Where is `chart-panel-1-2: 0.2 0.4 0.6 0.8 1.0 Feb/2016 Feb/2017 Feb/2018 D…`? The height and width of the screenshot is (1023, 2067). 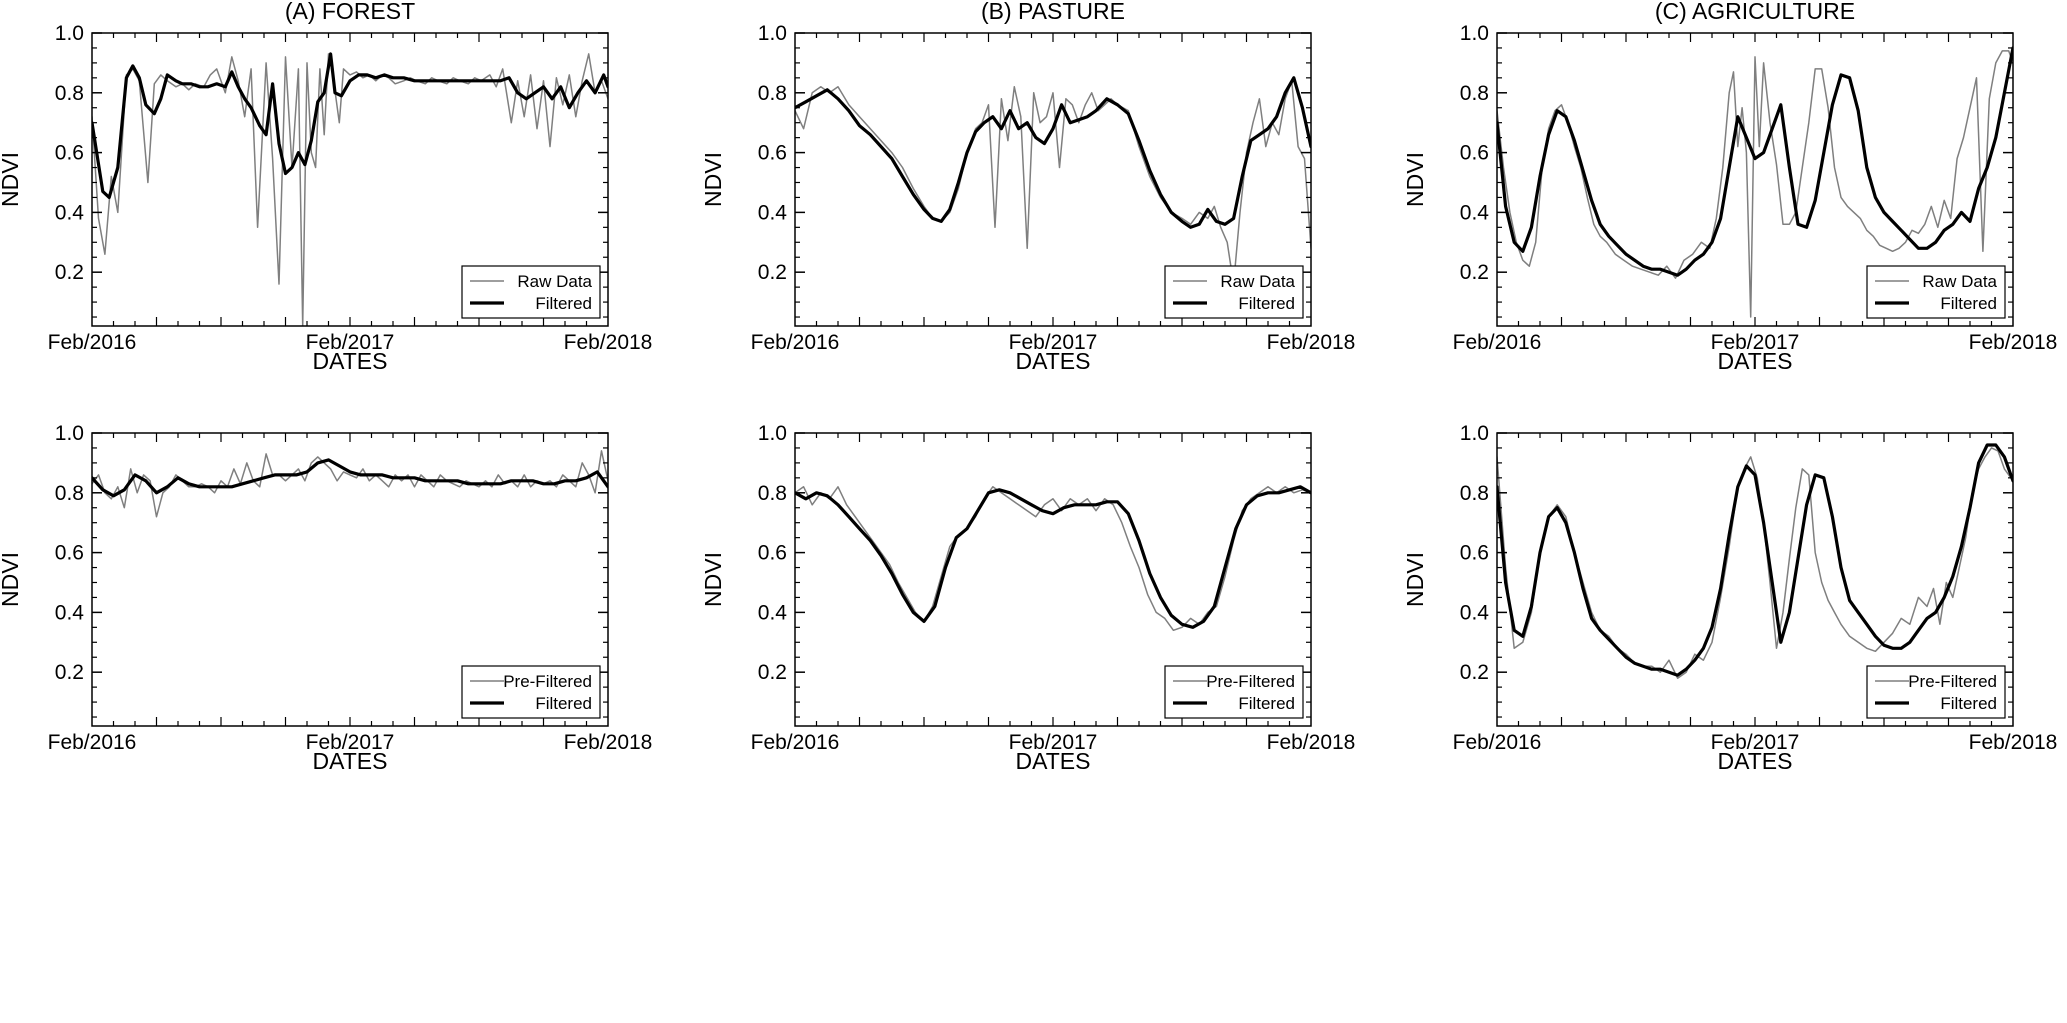
chart-panel-1-2: 0.2 0.4 0.6 0.8 1.0 Feb/2016 Feb/2017 Feb/2018 D… is located at coordinates (1729, 598).